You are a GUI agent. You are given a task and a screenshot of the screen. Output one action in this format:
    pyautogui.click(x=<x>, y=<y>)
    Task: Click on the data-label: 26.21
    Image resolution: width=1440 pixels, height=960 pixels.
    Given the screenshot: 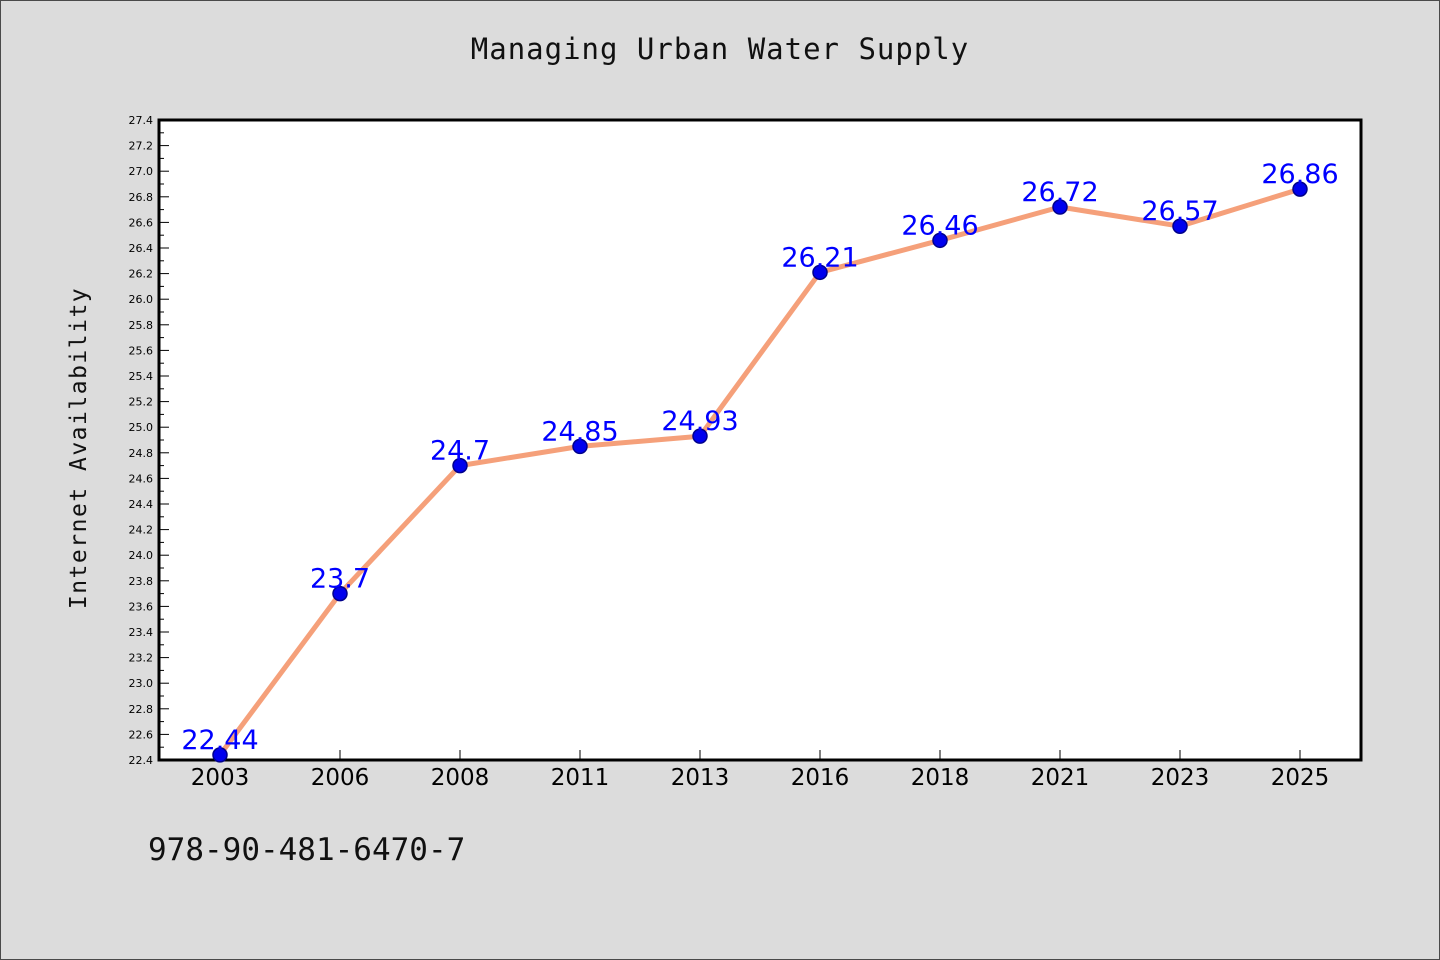 What is the action you would take?
    pyautogui.click(x=819, y=257)
    